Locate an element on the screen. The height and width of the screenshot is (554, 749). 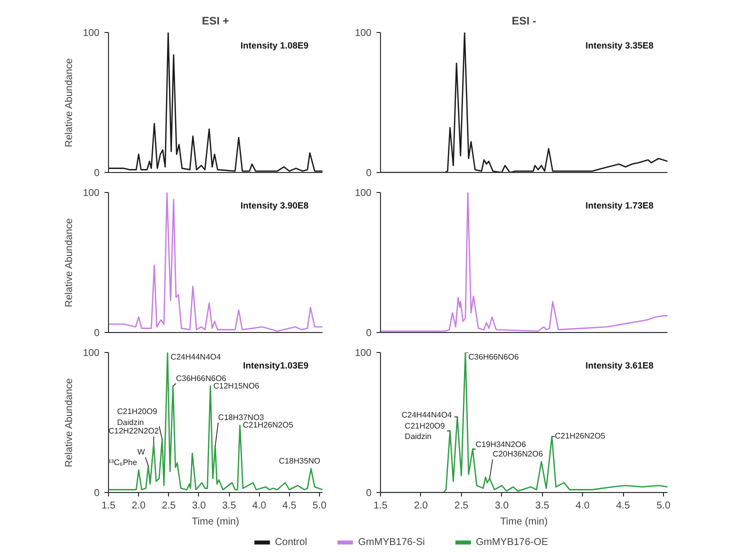
legend-label: GmMYB176-OE is located at coordinates (512, 542).